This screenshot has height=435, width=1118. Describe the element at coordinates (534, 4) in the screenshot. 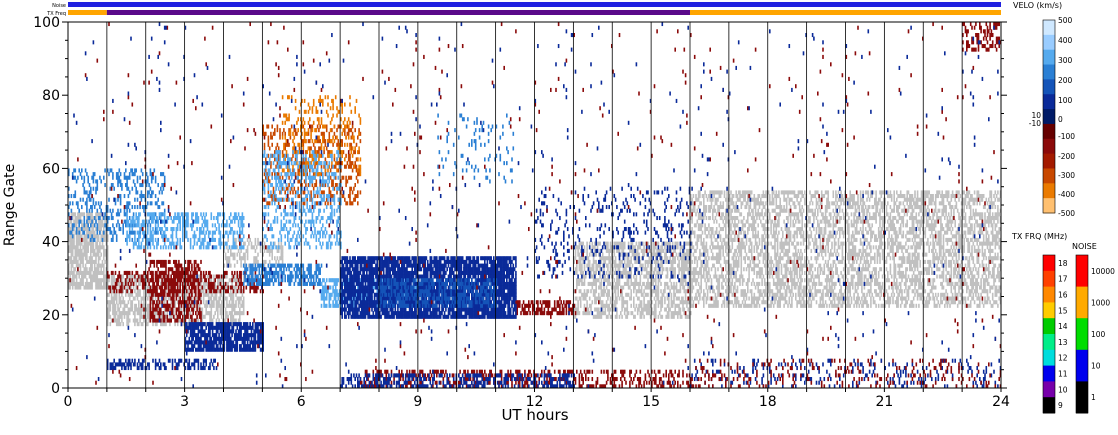

I see `noise-segment` at that location.